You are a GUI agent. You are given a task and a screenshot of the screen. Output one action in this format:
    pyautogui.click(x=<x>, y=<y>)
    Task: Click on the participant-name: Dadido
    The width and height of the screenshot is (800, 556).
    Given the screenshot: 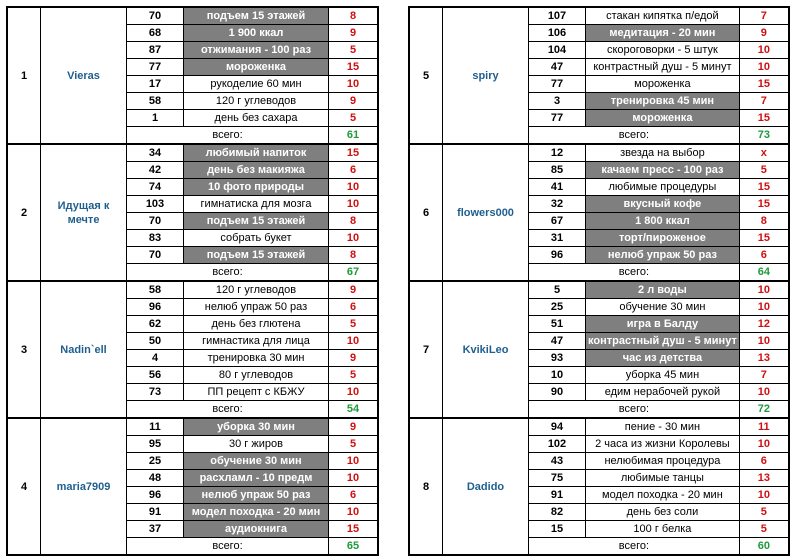 What is the action you would take?
    pyautogui.click(x=485, y=486)
    